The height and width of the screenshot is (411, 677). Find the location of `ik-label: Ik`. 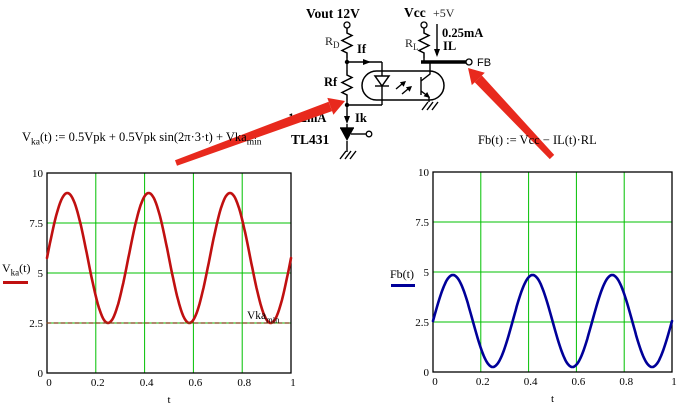

ik-label: Ik is located at coordinates (361, 118).